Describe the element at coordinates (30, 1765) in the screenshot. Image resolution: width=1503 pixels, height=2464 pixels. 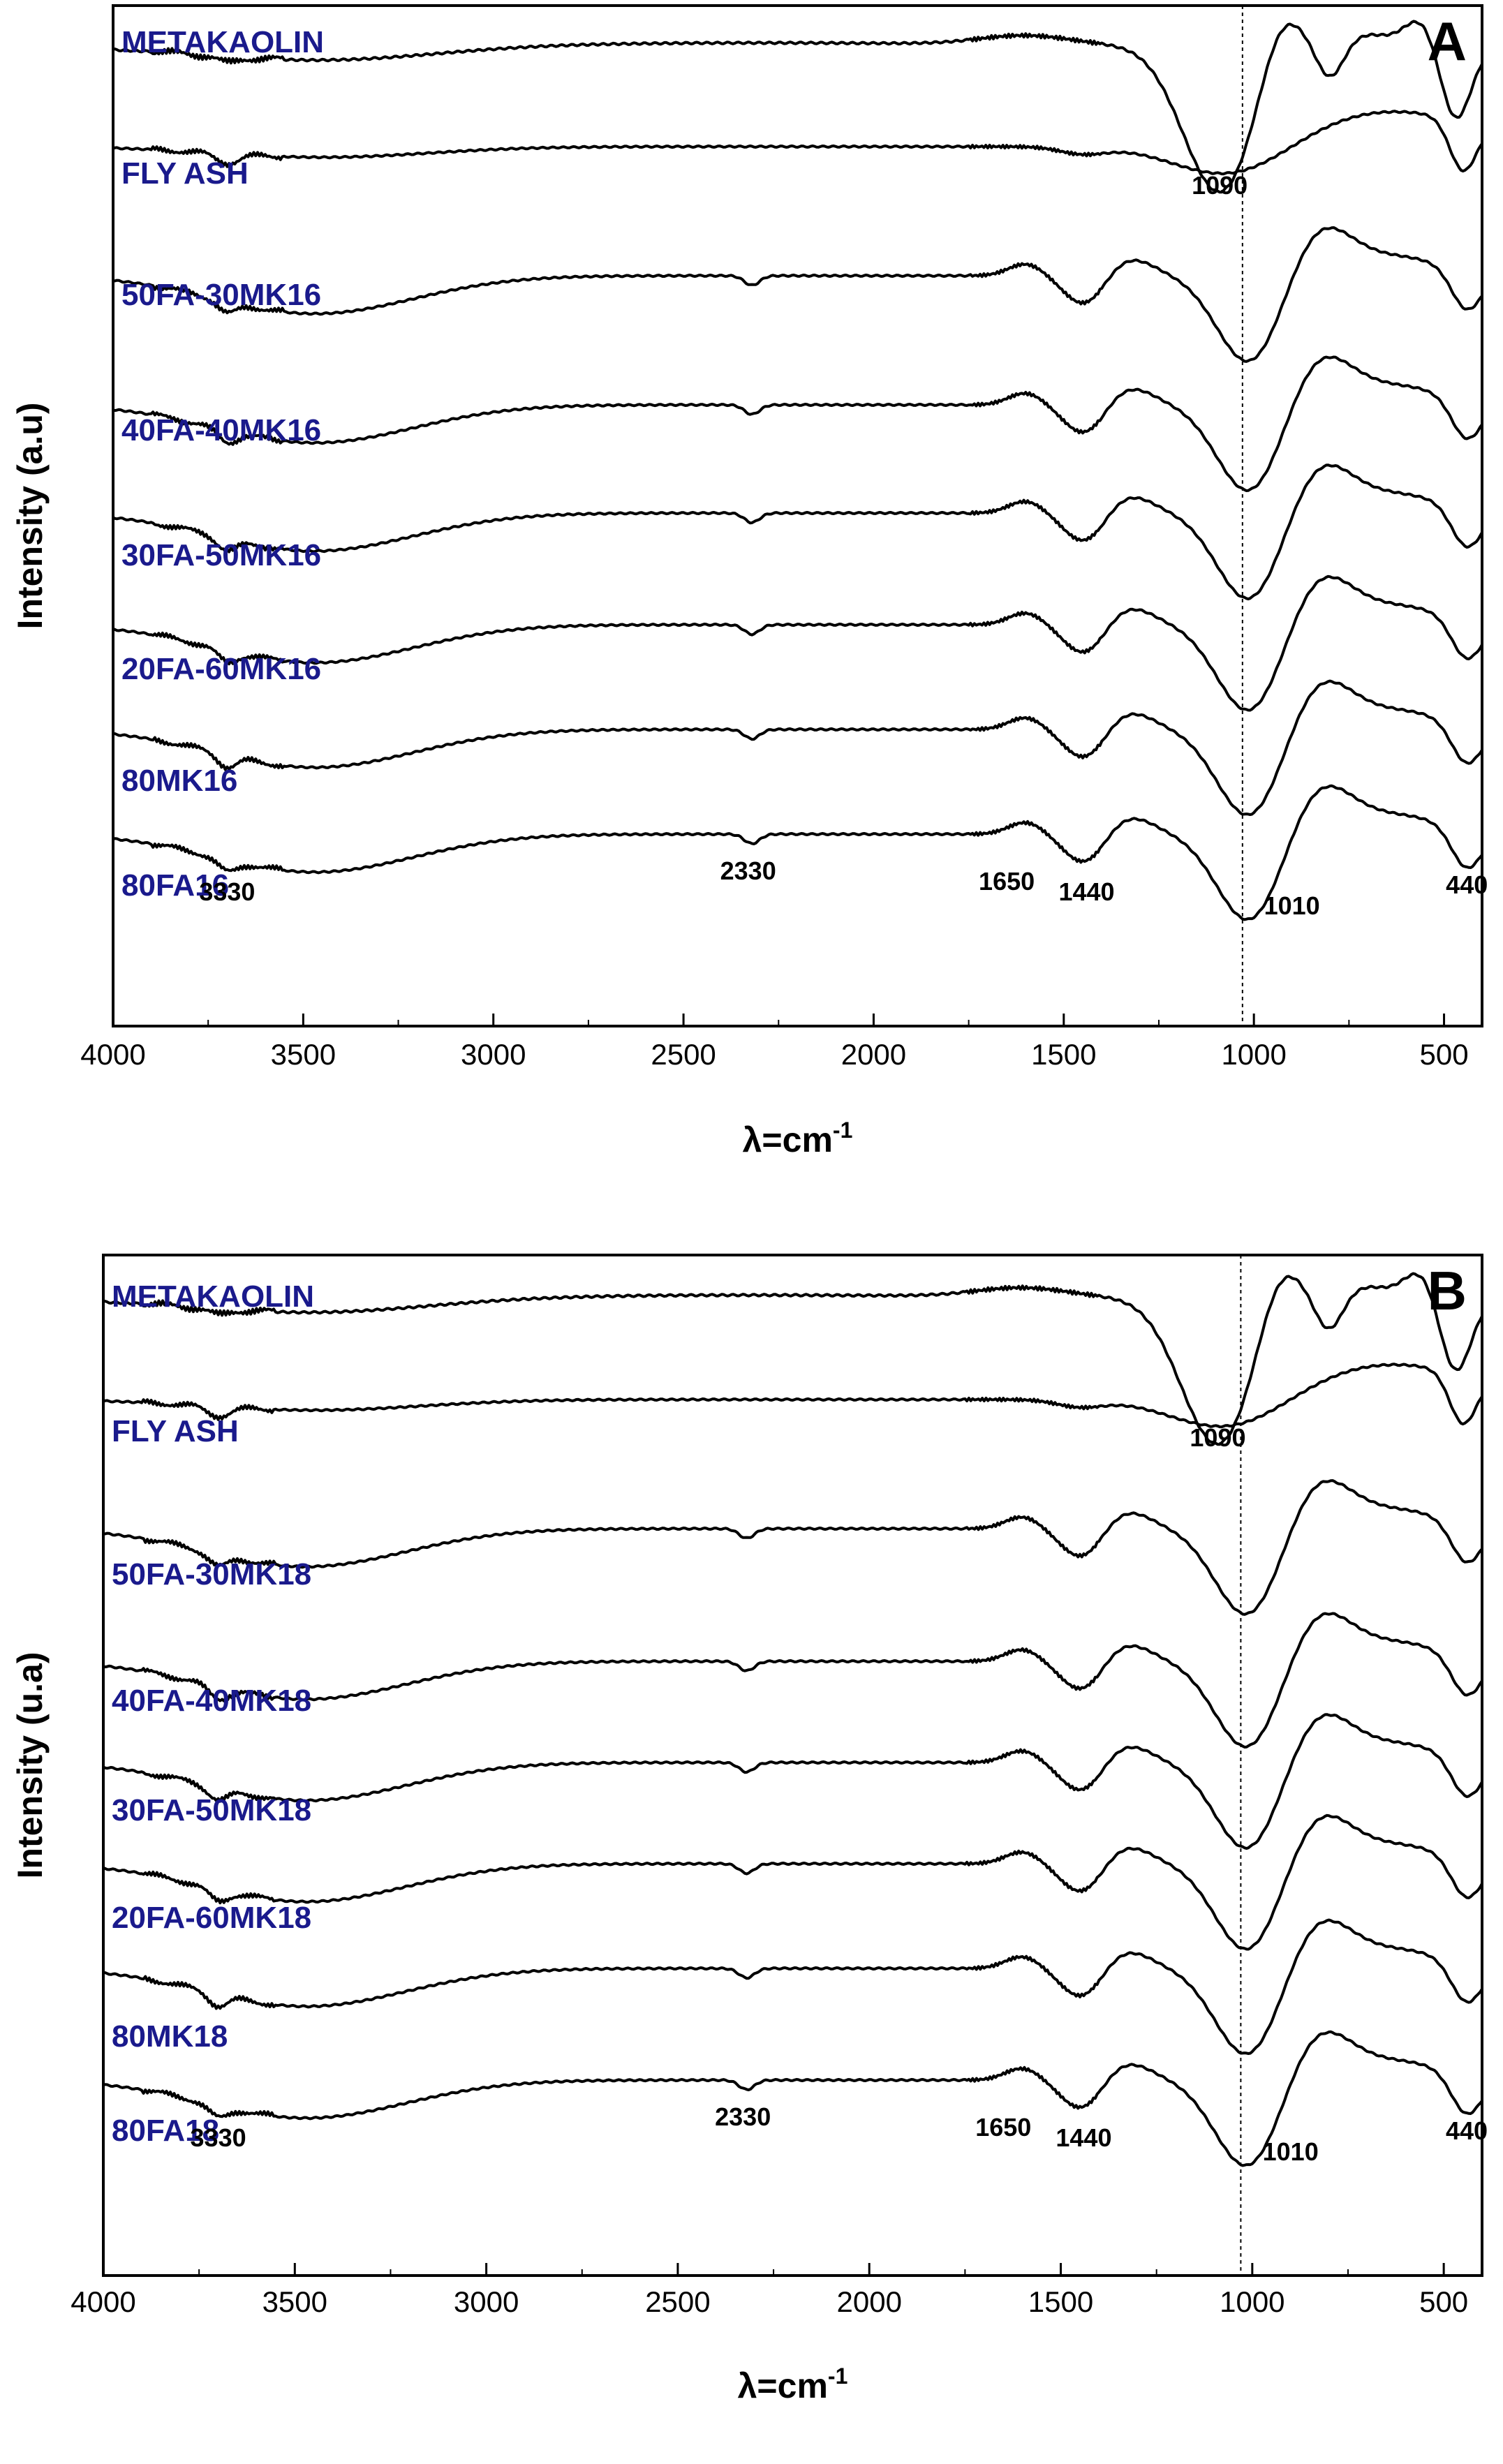
I see `y-axis-title: Intensity (u.a)` at that location.